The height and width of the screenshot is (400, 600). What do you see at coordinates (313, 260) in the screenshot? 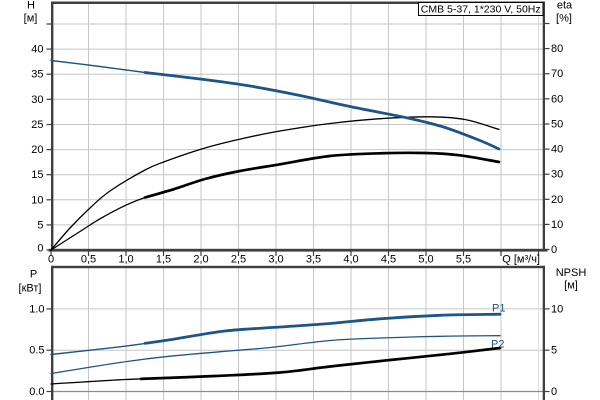
I see `svg-text: 3,5` at bounding box center [313, 260].